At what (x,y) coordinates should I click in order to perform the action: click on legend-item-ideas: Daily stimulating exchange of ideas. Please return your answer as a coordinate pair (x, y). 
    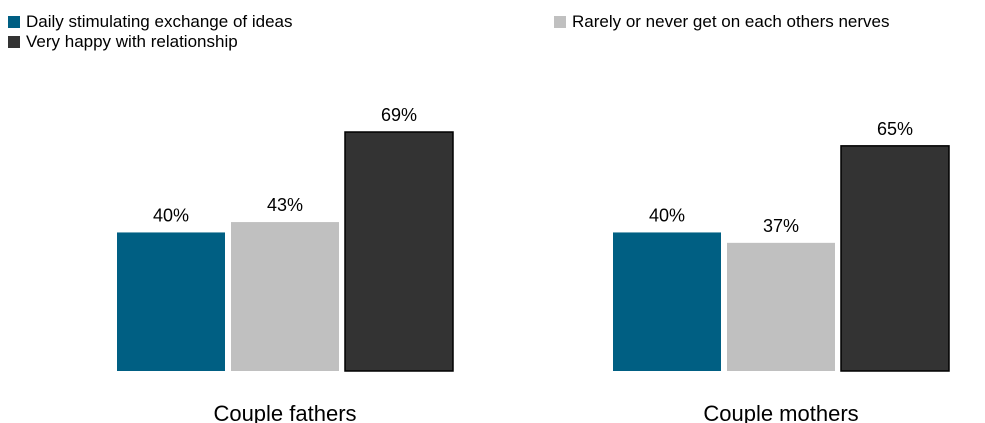
    Looking at the image, I should click on (150, 22).